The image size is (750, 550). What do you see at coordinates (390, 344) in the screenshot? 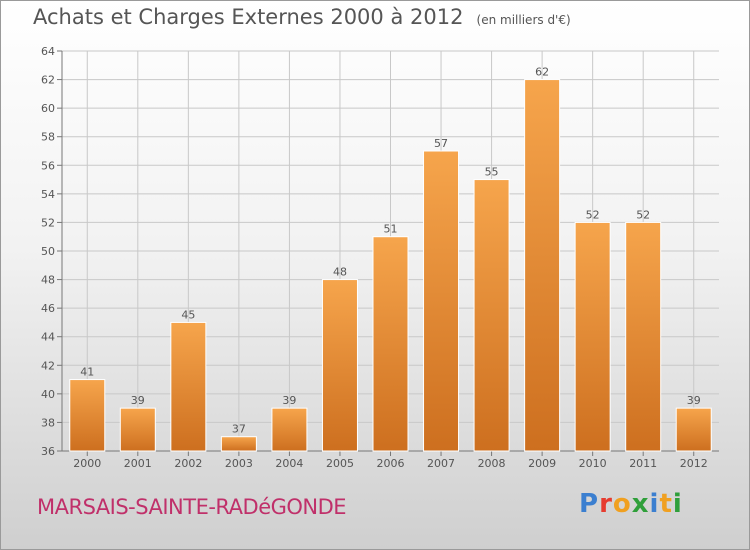
I see `bar-2006` at bounding box center [390, 344].